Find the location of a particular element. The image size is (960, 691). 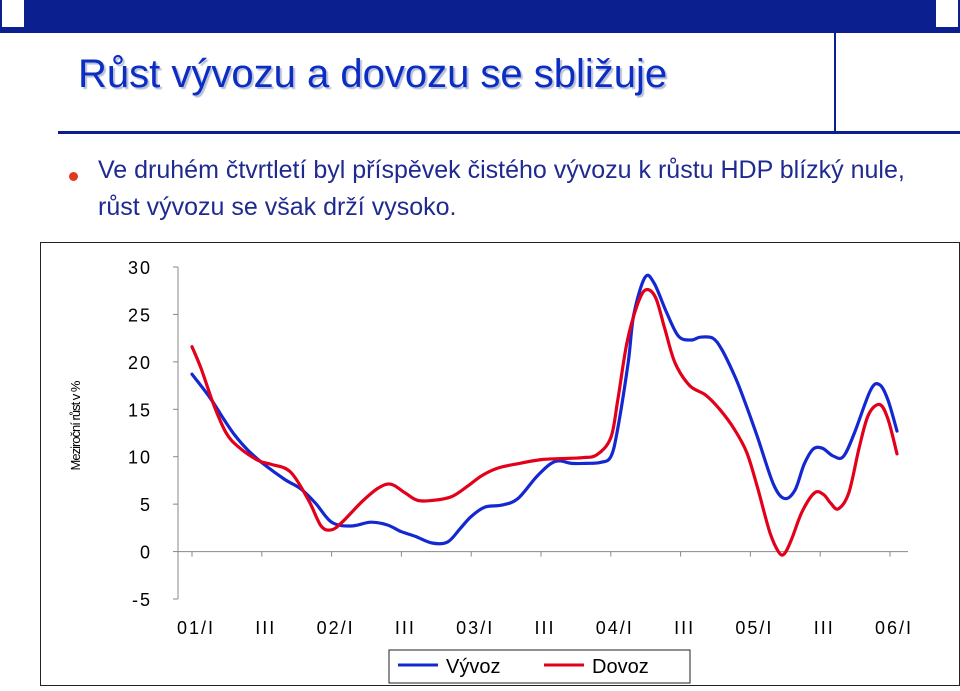

banner-corner-right is located at coordinates (947, 13).